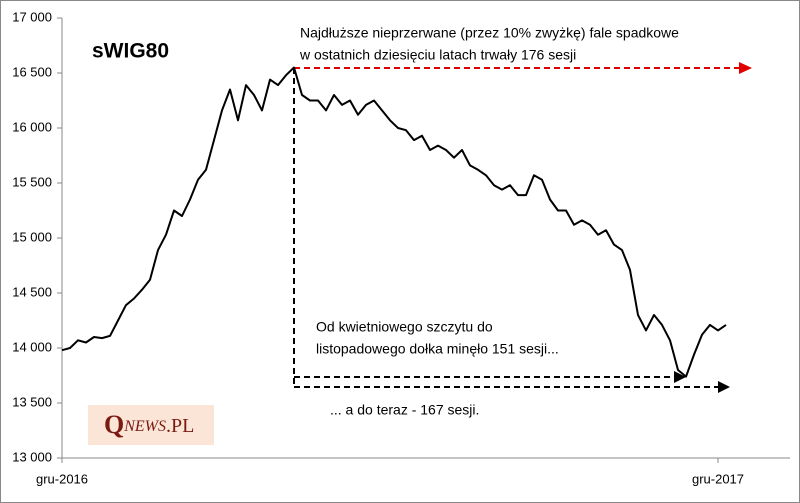 The image size is (800, 503). I want to click on y-tick-label: 16 500, so click(32, 71).